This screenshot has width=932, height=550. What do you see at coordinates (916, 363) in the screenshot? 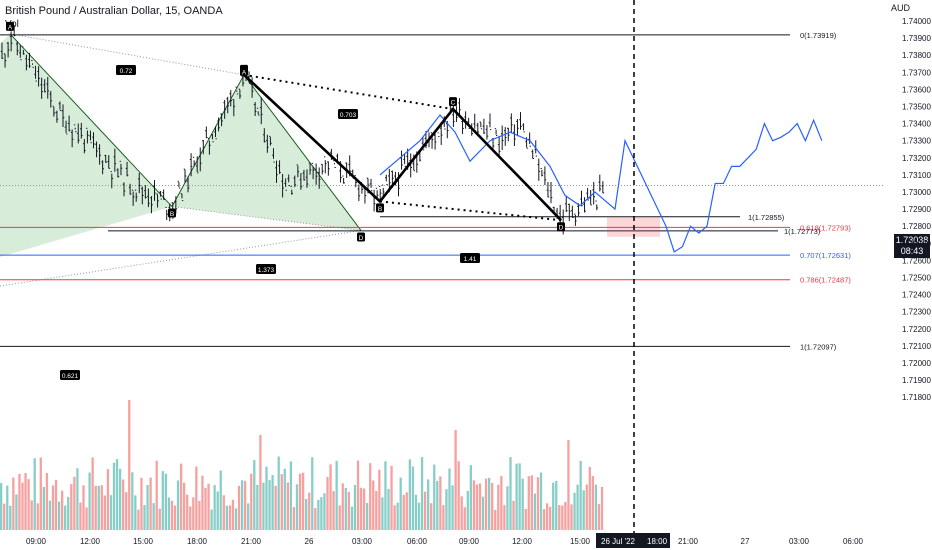
I see `y-tick-label: 1.72000` at bounding box center [916, 363].